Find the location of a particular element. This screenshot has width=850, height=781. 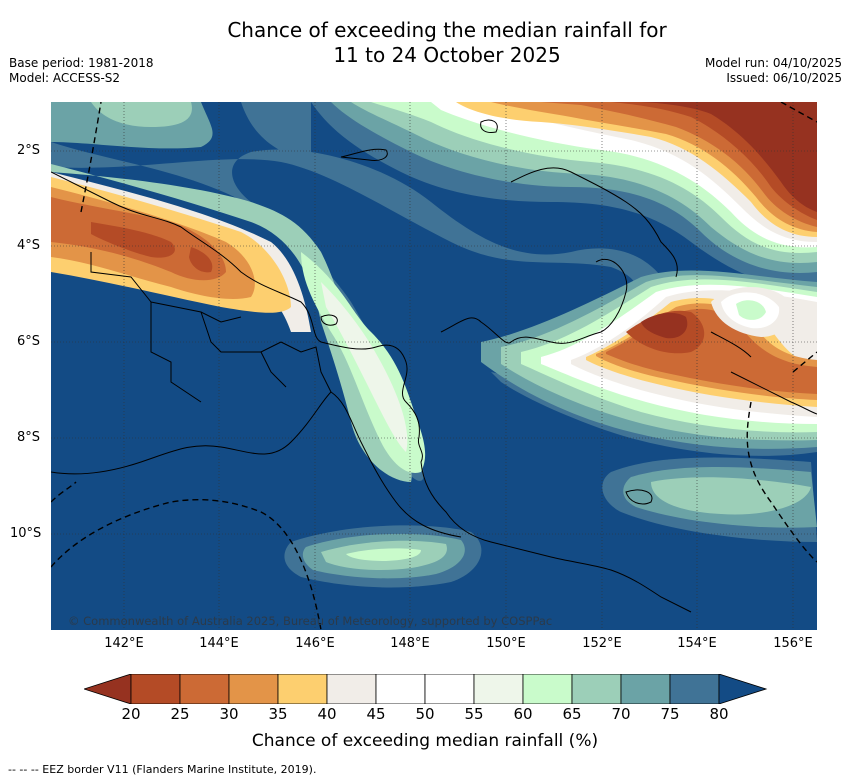

meta-left: Base period: 1981-2018 Model: ACCESS-S2 is located at coordinates (81, 71).